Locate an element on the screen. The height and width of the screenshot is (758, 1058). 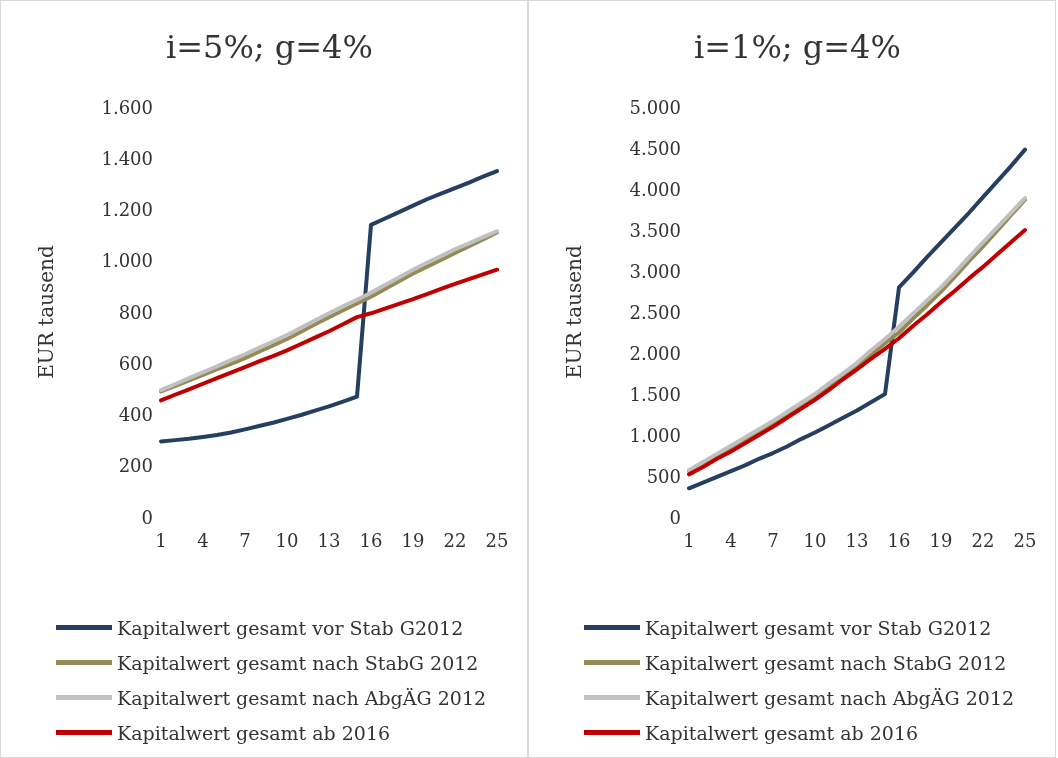
y-tick-label: 1.600 is located at coordinates (127, 107).